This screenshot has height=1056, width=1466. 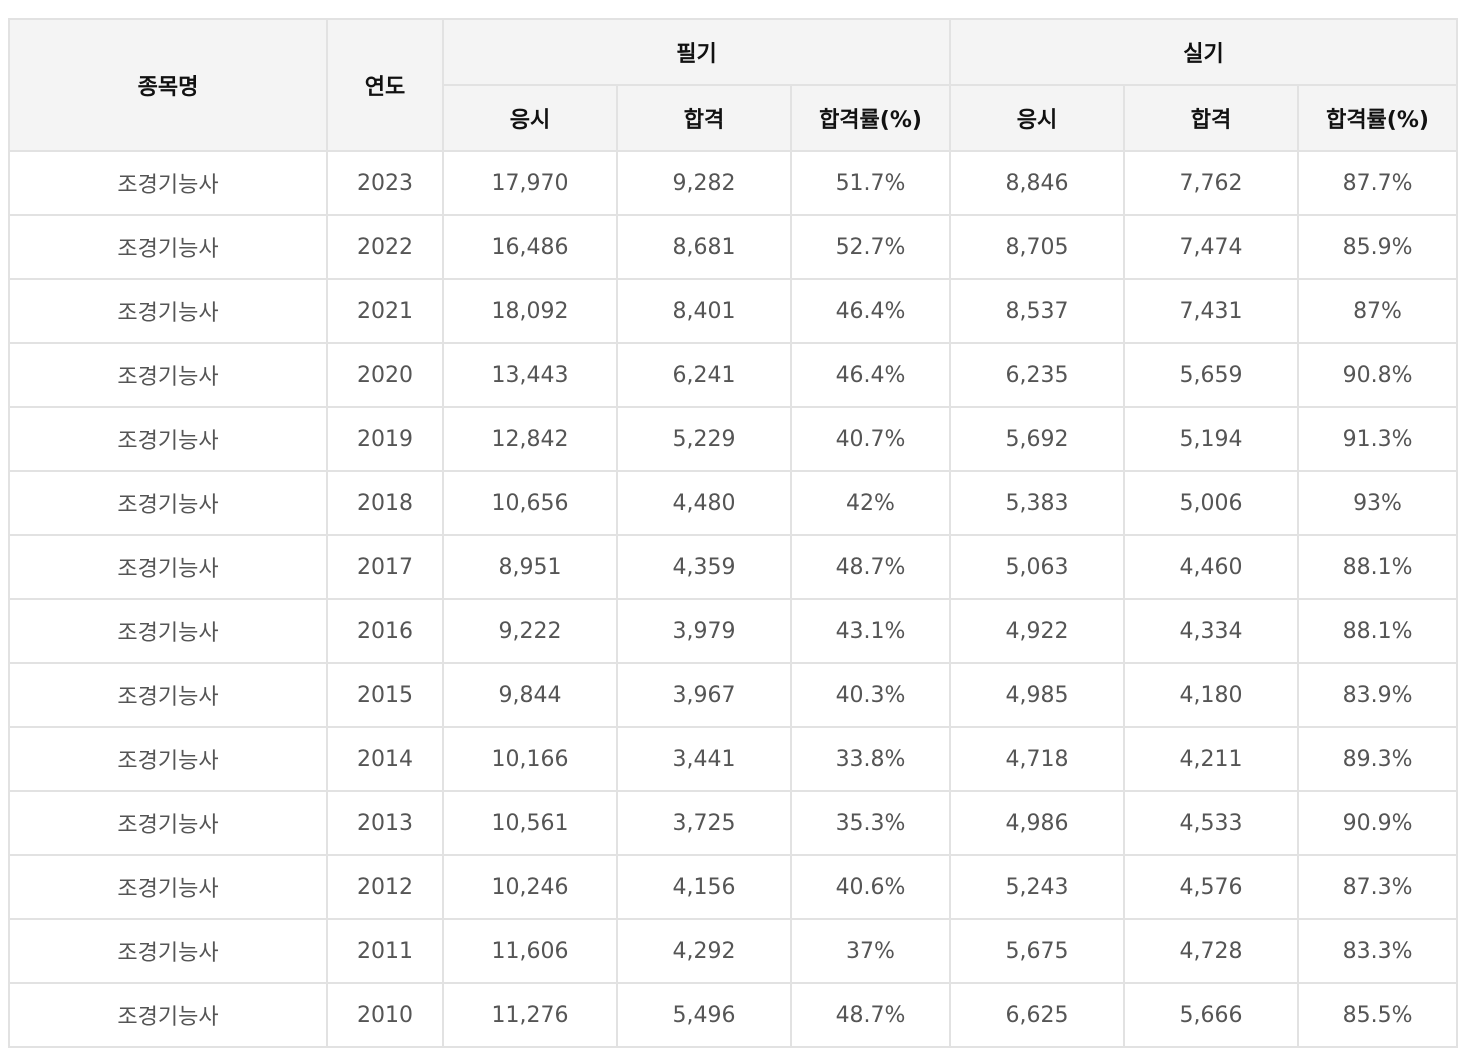 I want to click on cell-practical-applicants: 5,692, so click(x=1037, y=439).